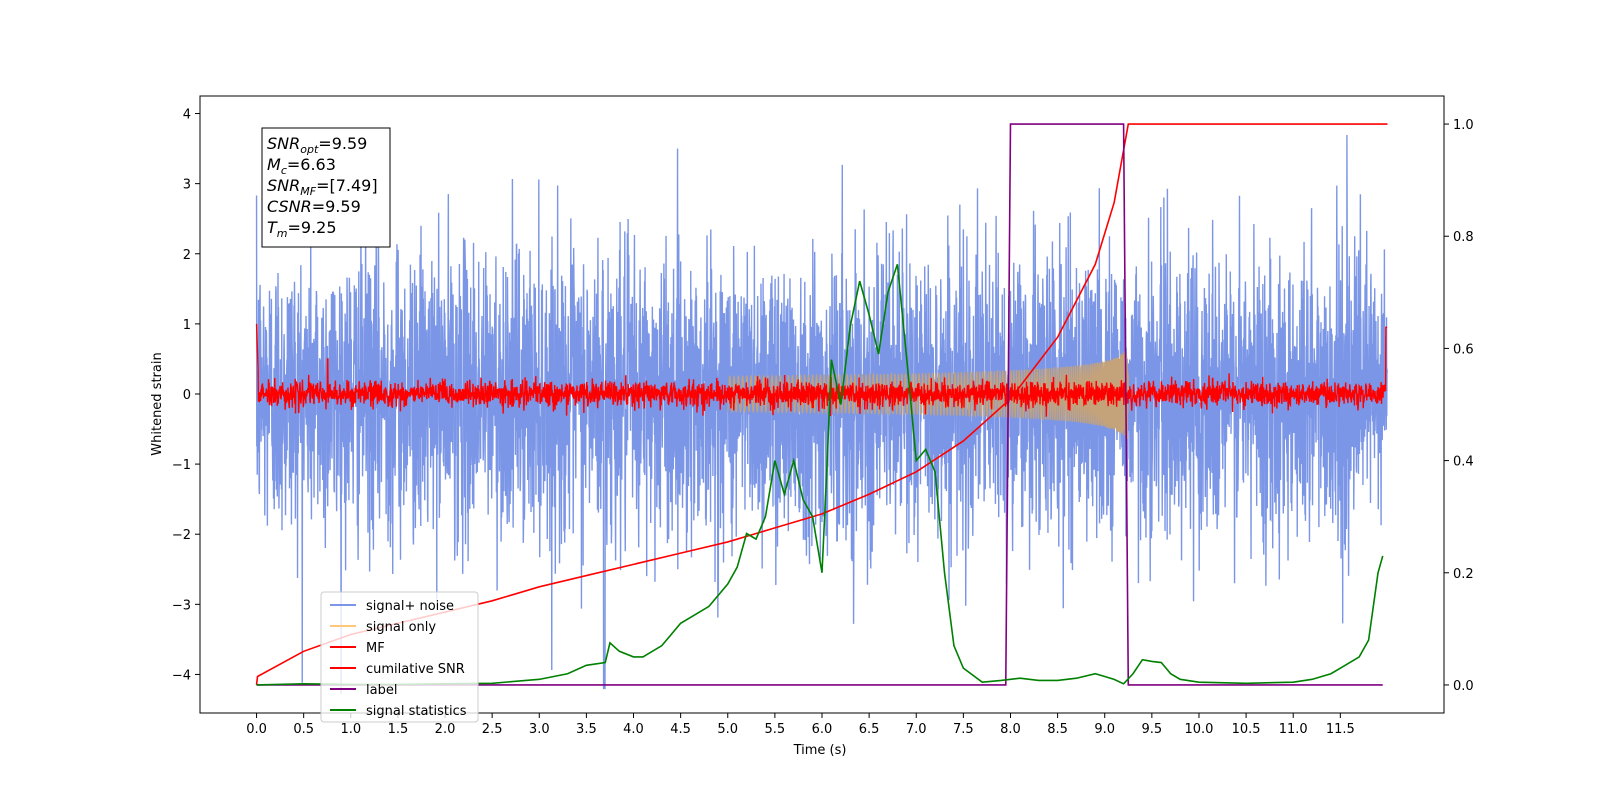  Describe the element at coordinates (381, 690) in the screenshot. I see `legend-entry: label` at that location.